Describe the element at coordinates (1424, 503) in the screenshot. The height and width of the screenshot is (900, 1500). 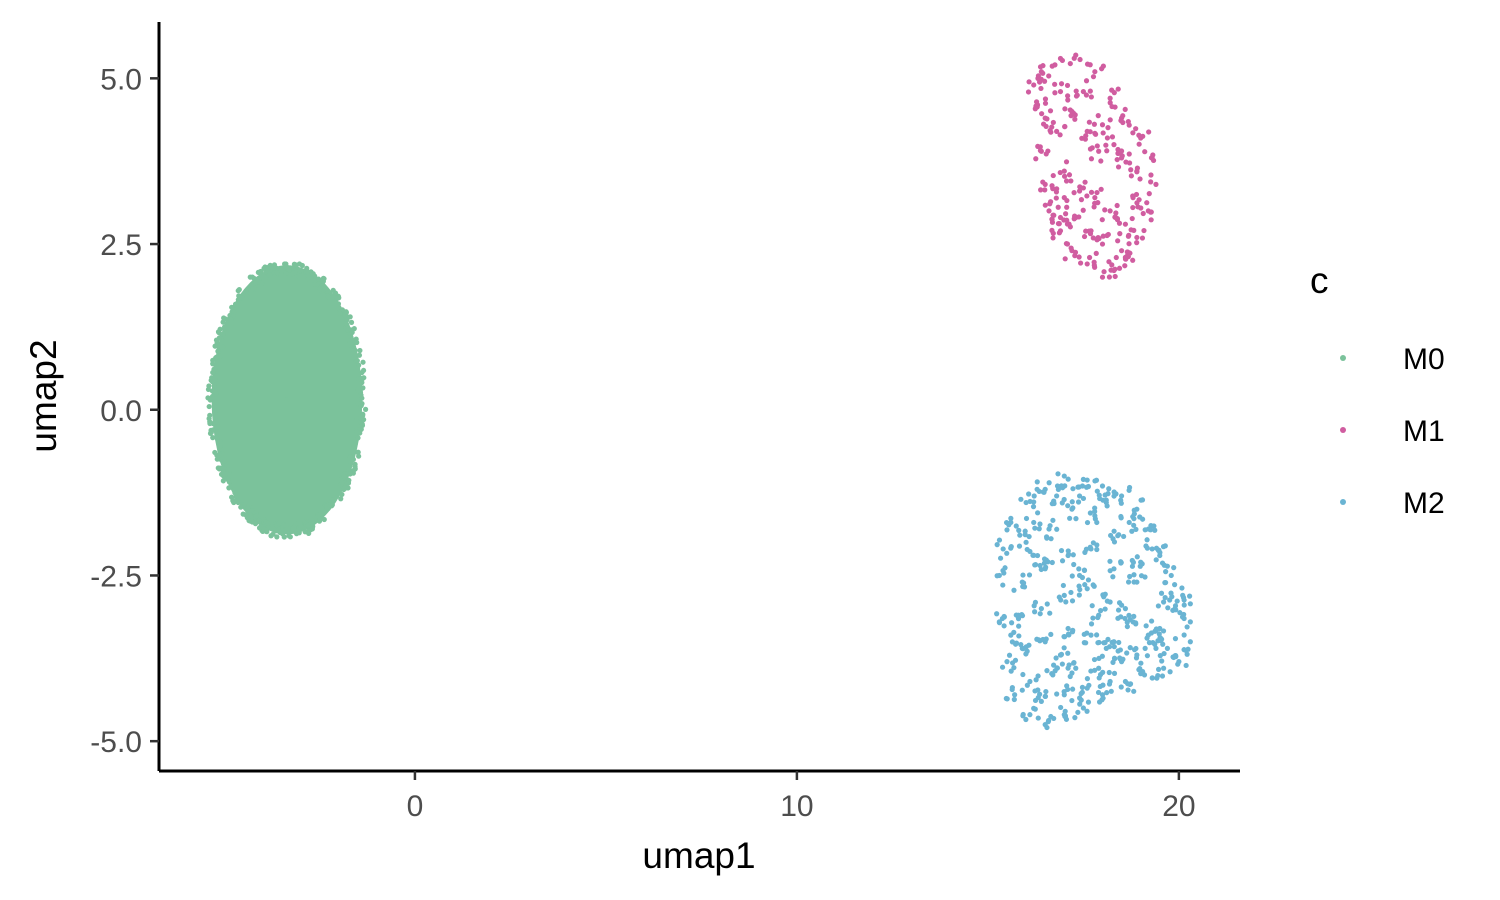
I see `legend-label-m2: M2` at that location.